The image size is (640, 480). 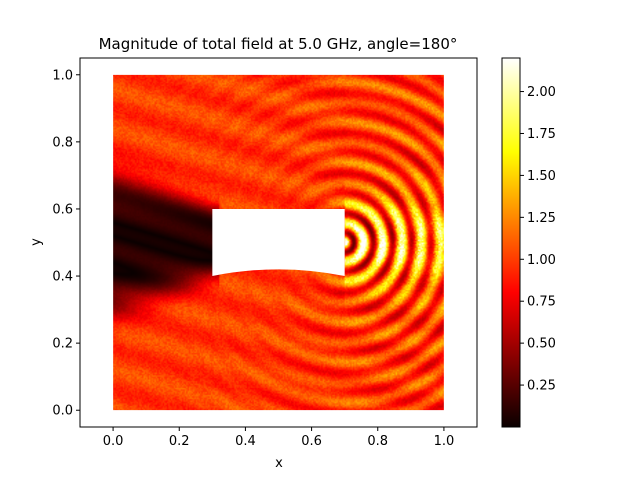 What do you see at coordinates (511, 242) in the screenshot?
I see `colorbar-gradient` at bounding box center [511, 242].